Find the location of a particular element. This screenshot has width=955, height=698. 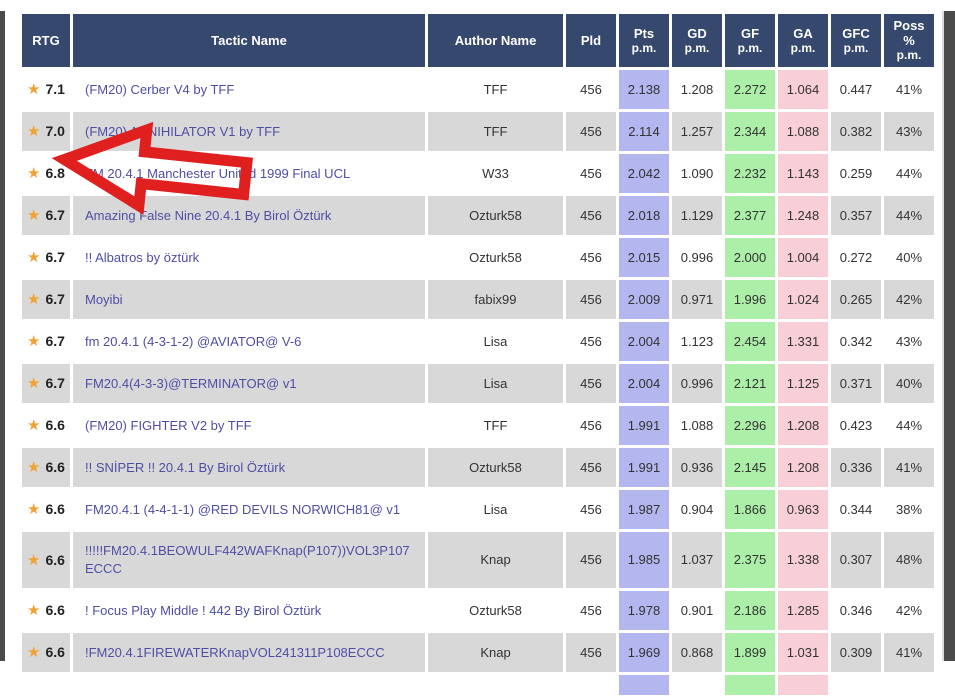

goals-for-per-match-cell: 2.121 is located at coordinates (750, 383).